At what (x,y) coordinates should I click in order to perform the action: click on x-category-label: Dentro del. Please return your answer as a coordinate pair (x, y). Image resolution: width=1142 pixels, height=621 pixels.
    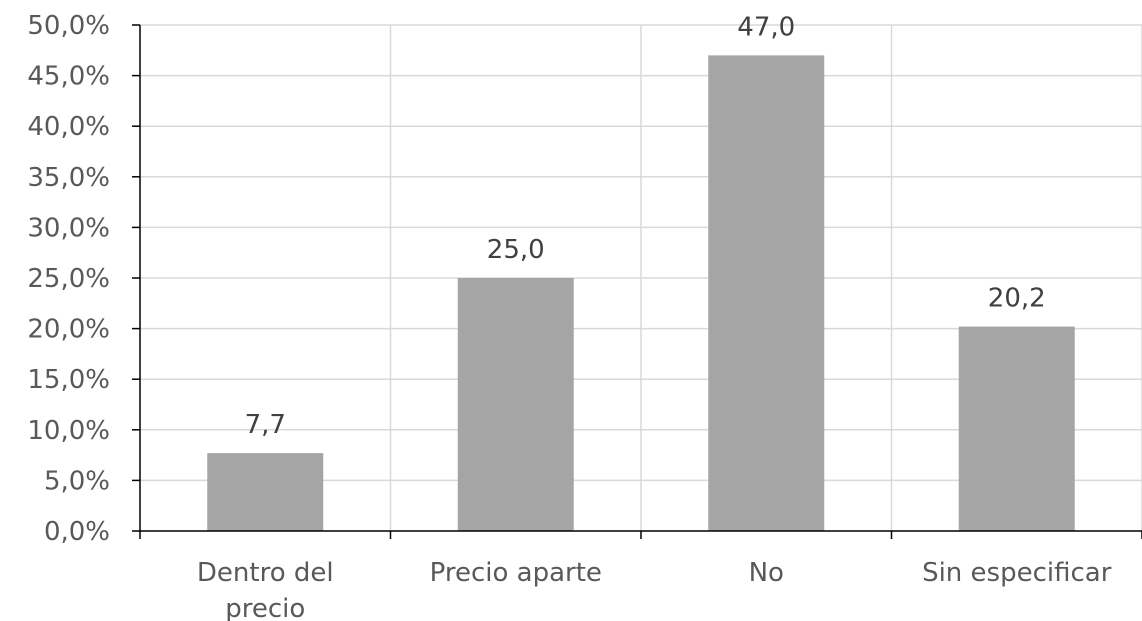
    Looking at the image, I should click on (265, 573).